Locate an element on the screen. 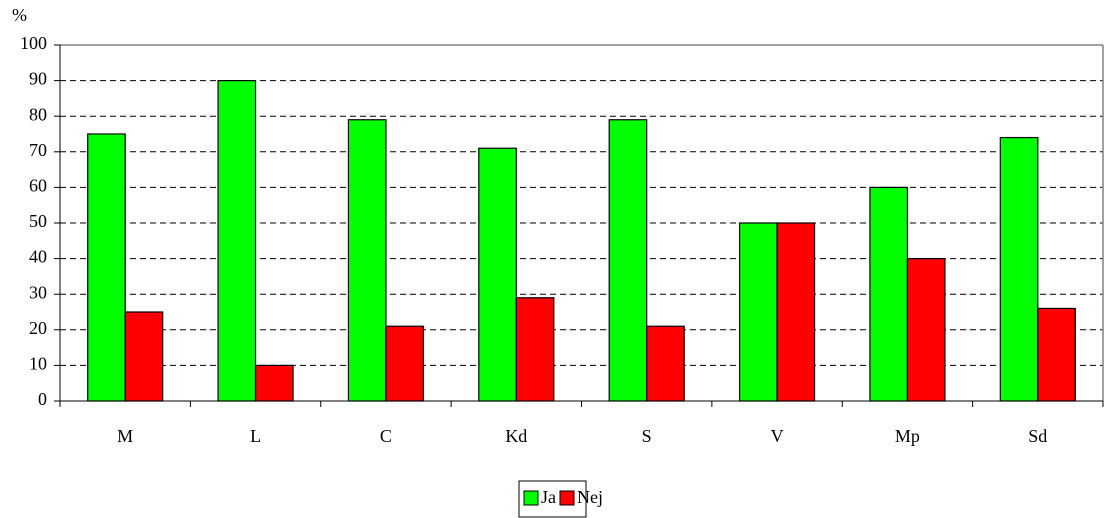 This screenshot has height=518, width=1105. y-tick-label: 20 is located at coordinates (38, 328).